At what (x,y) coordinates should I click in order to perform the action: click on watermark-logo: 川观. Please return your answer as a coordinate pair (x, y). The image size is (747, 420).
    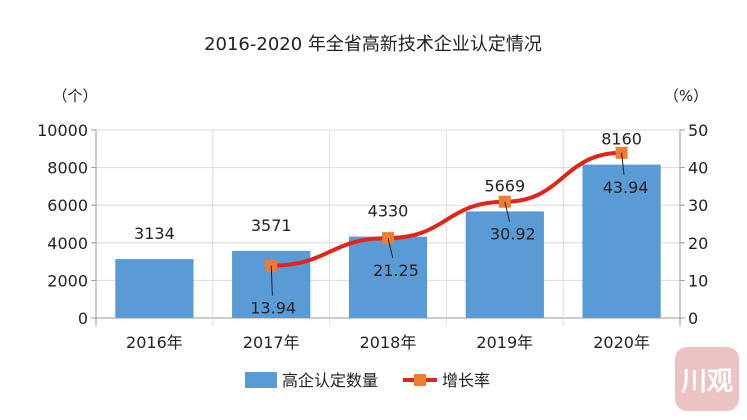
    Looking at the image, I should click on (707, 379).